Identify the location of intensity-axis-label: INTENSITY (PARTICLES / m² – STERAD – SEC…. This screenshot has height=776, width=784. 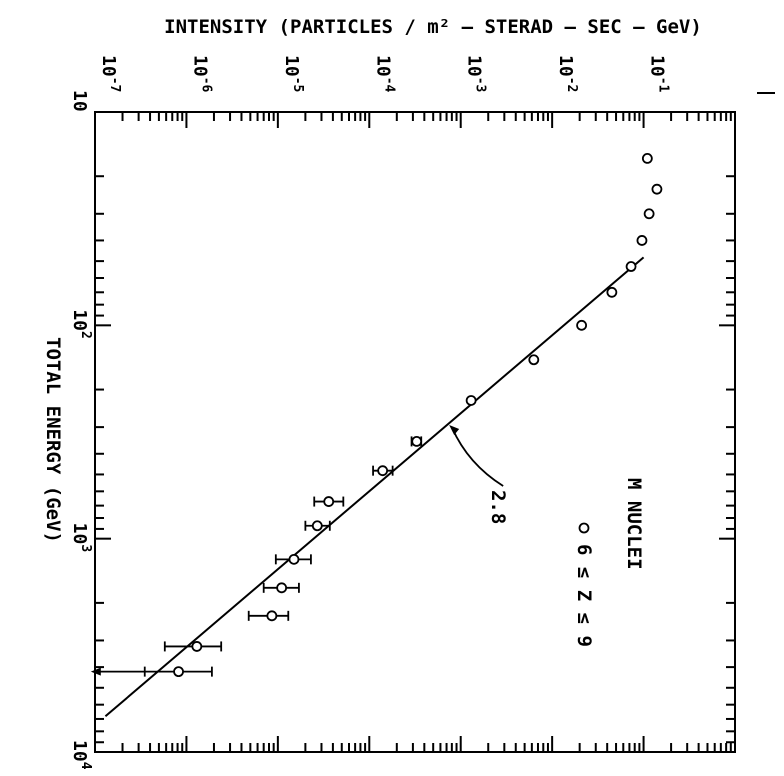
(433, 27).